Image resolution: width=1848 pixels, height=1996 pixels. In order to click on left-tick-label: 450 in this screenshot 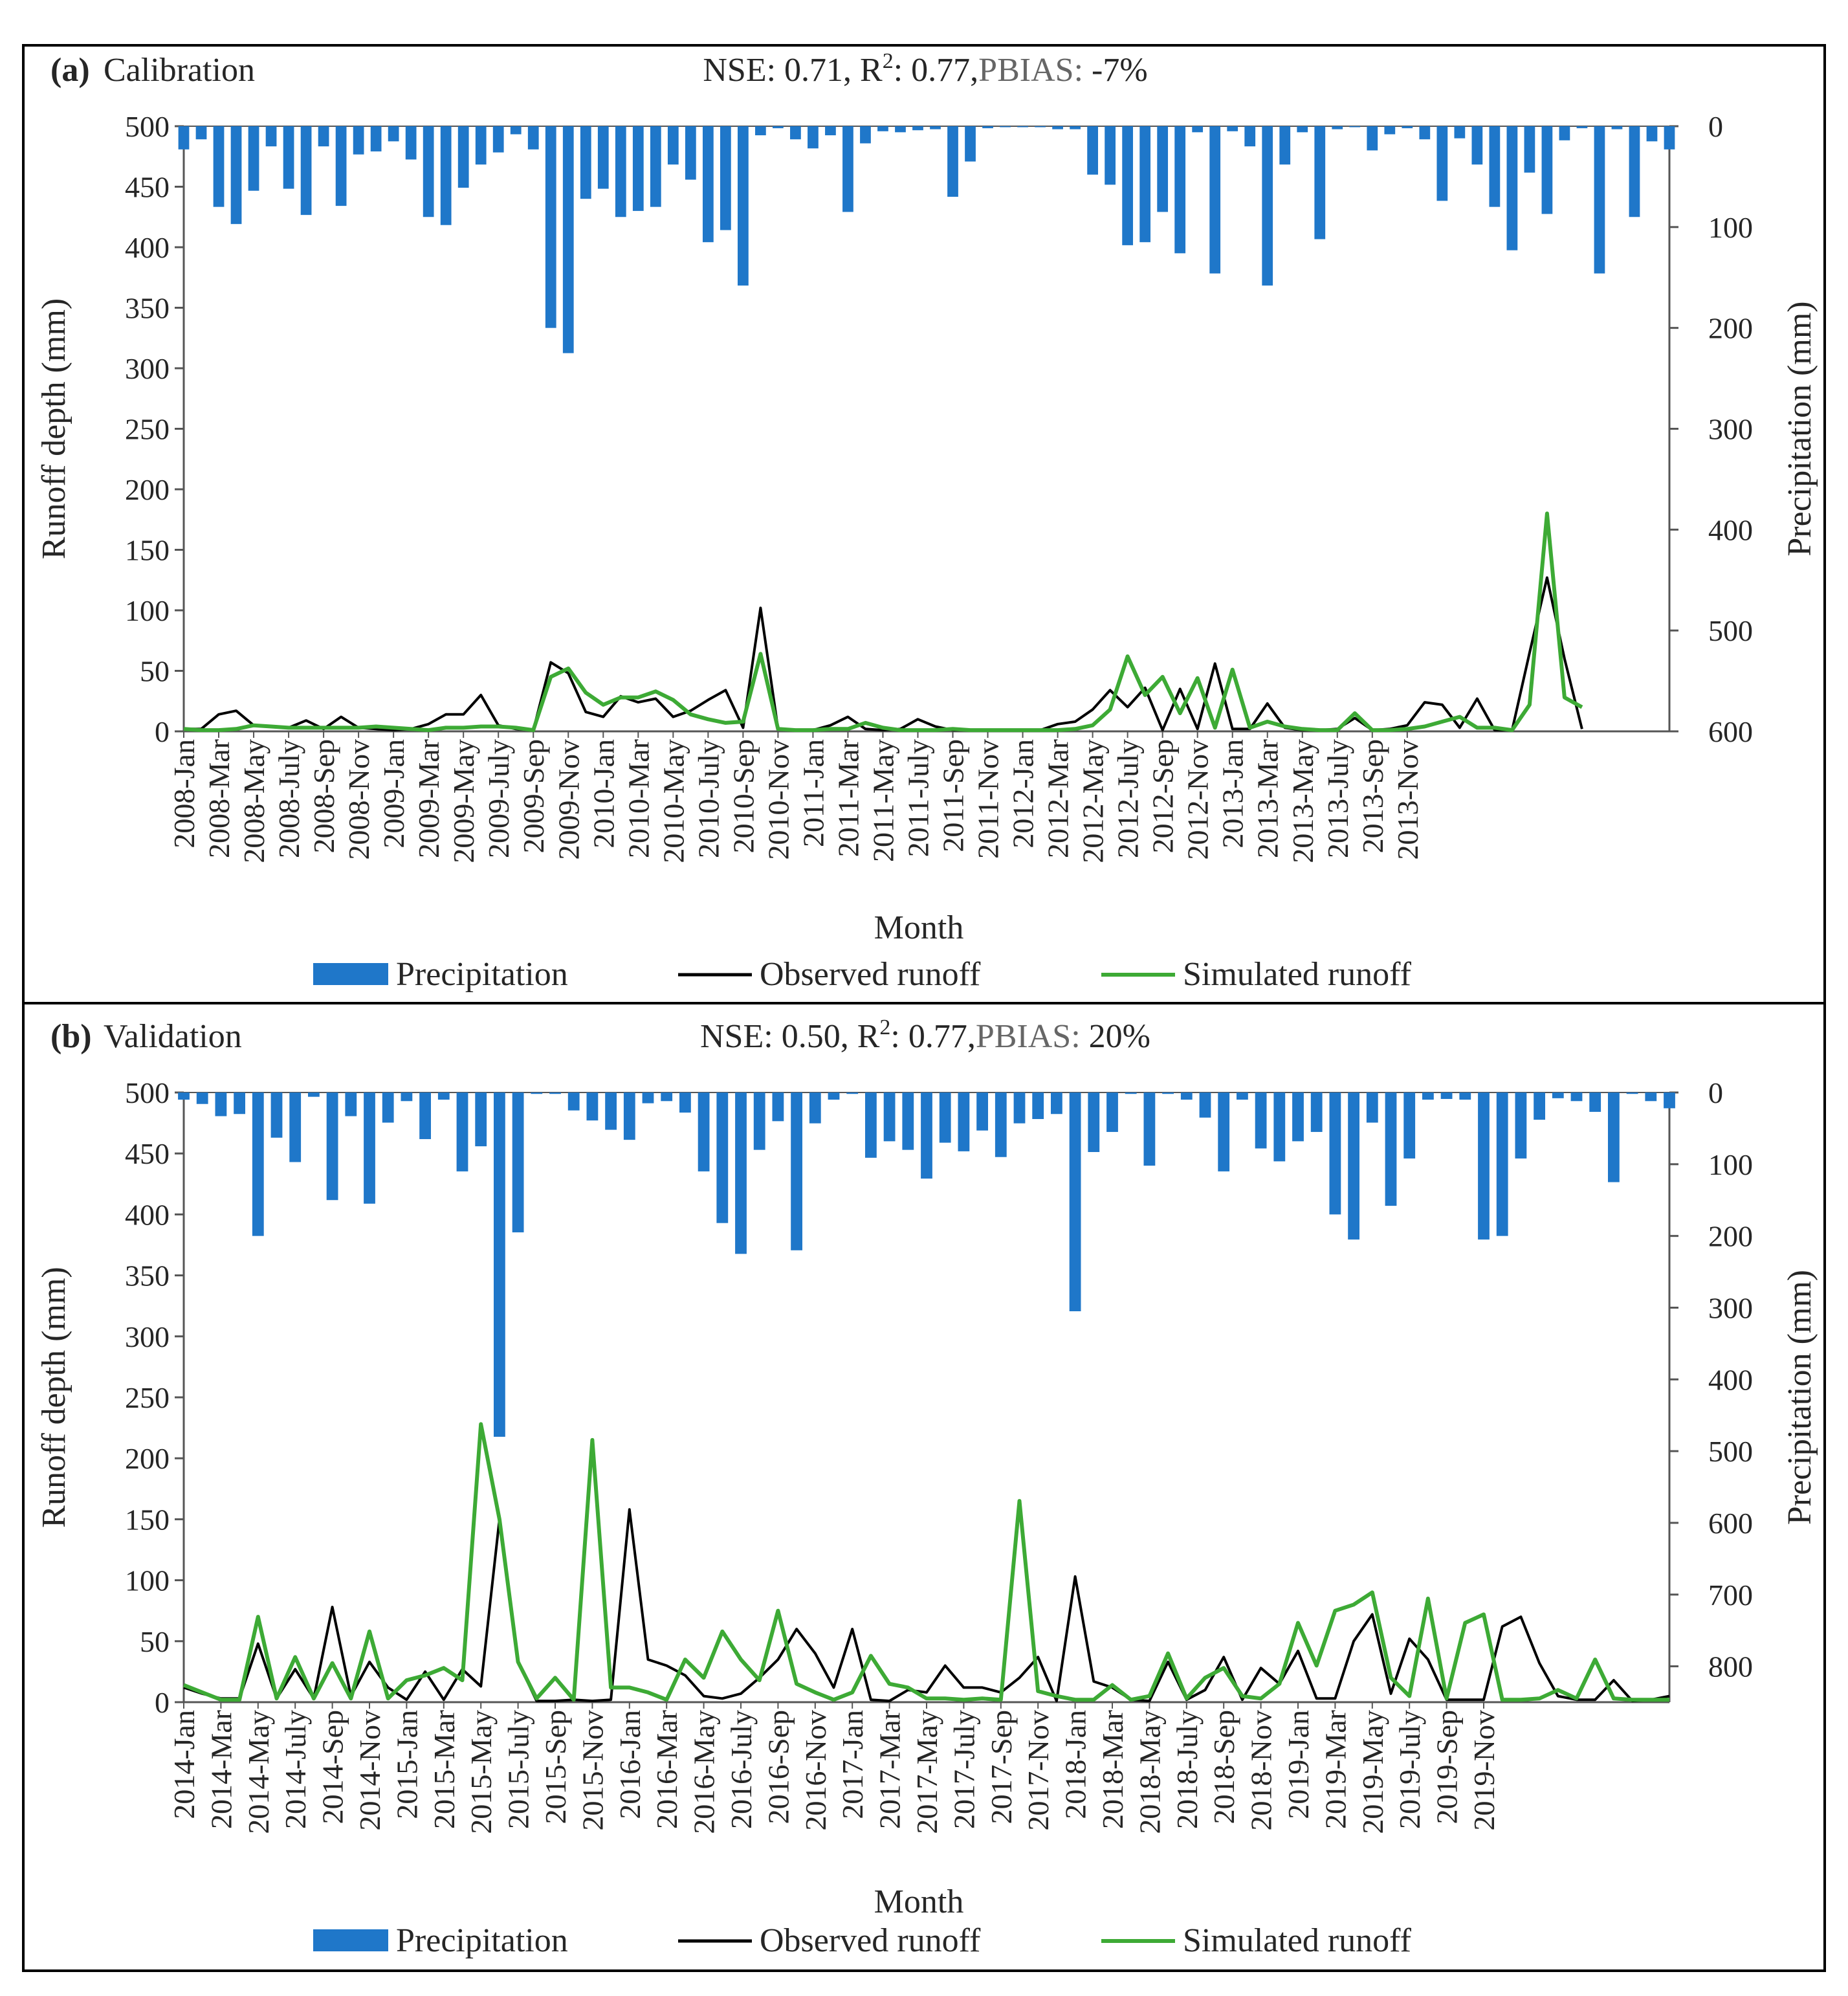, I will do `click(147, 188)`.